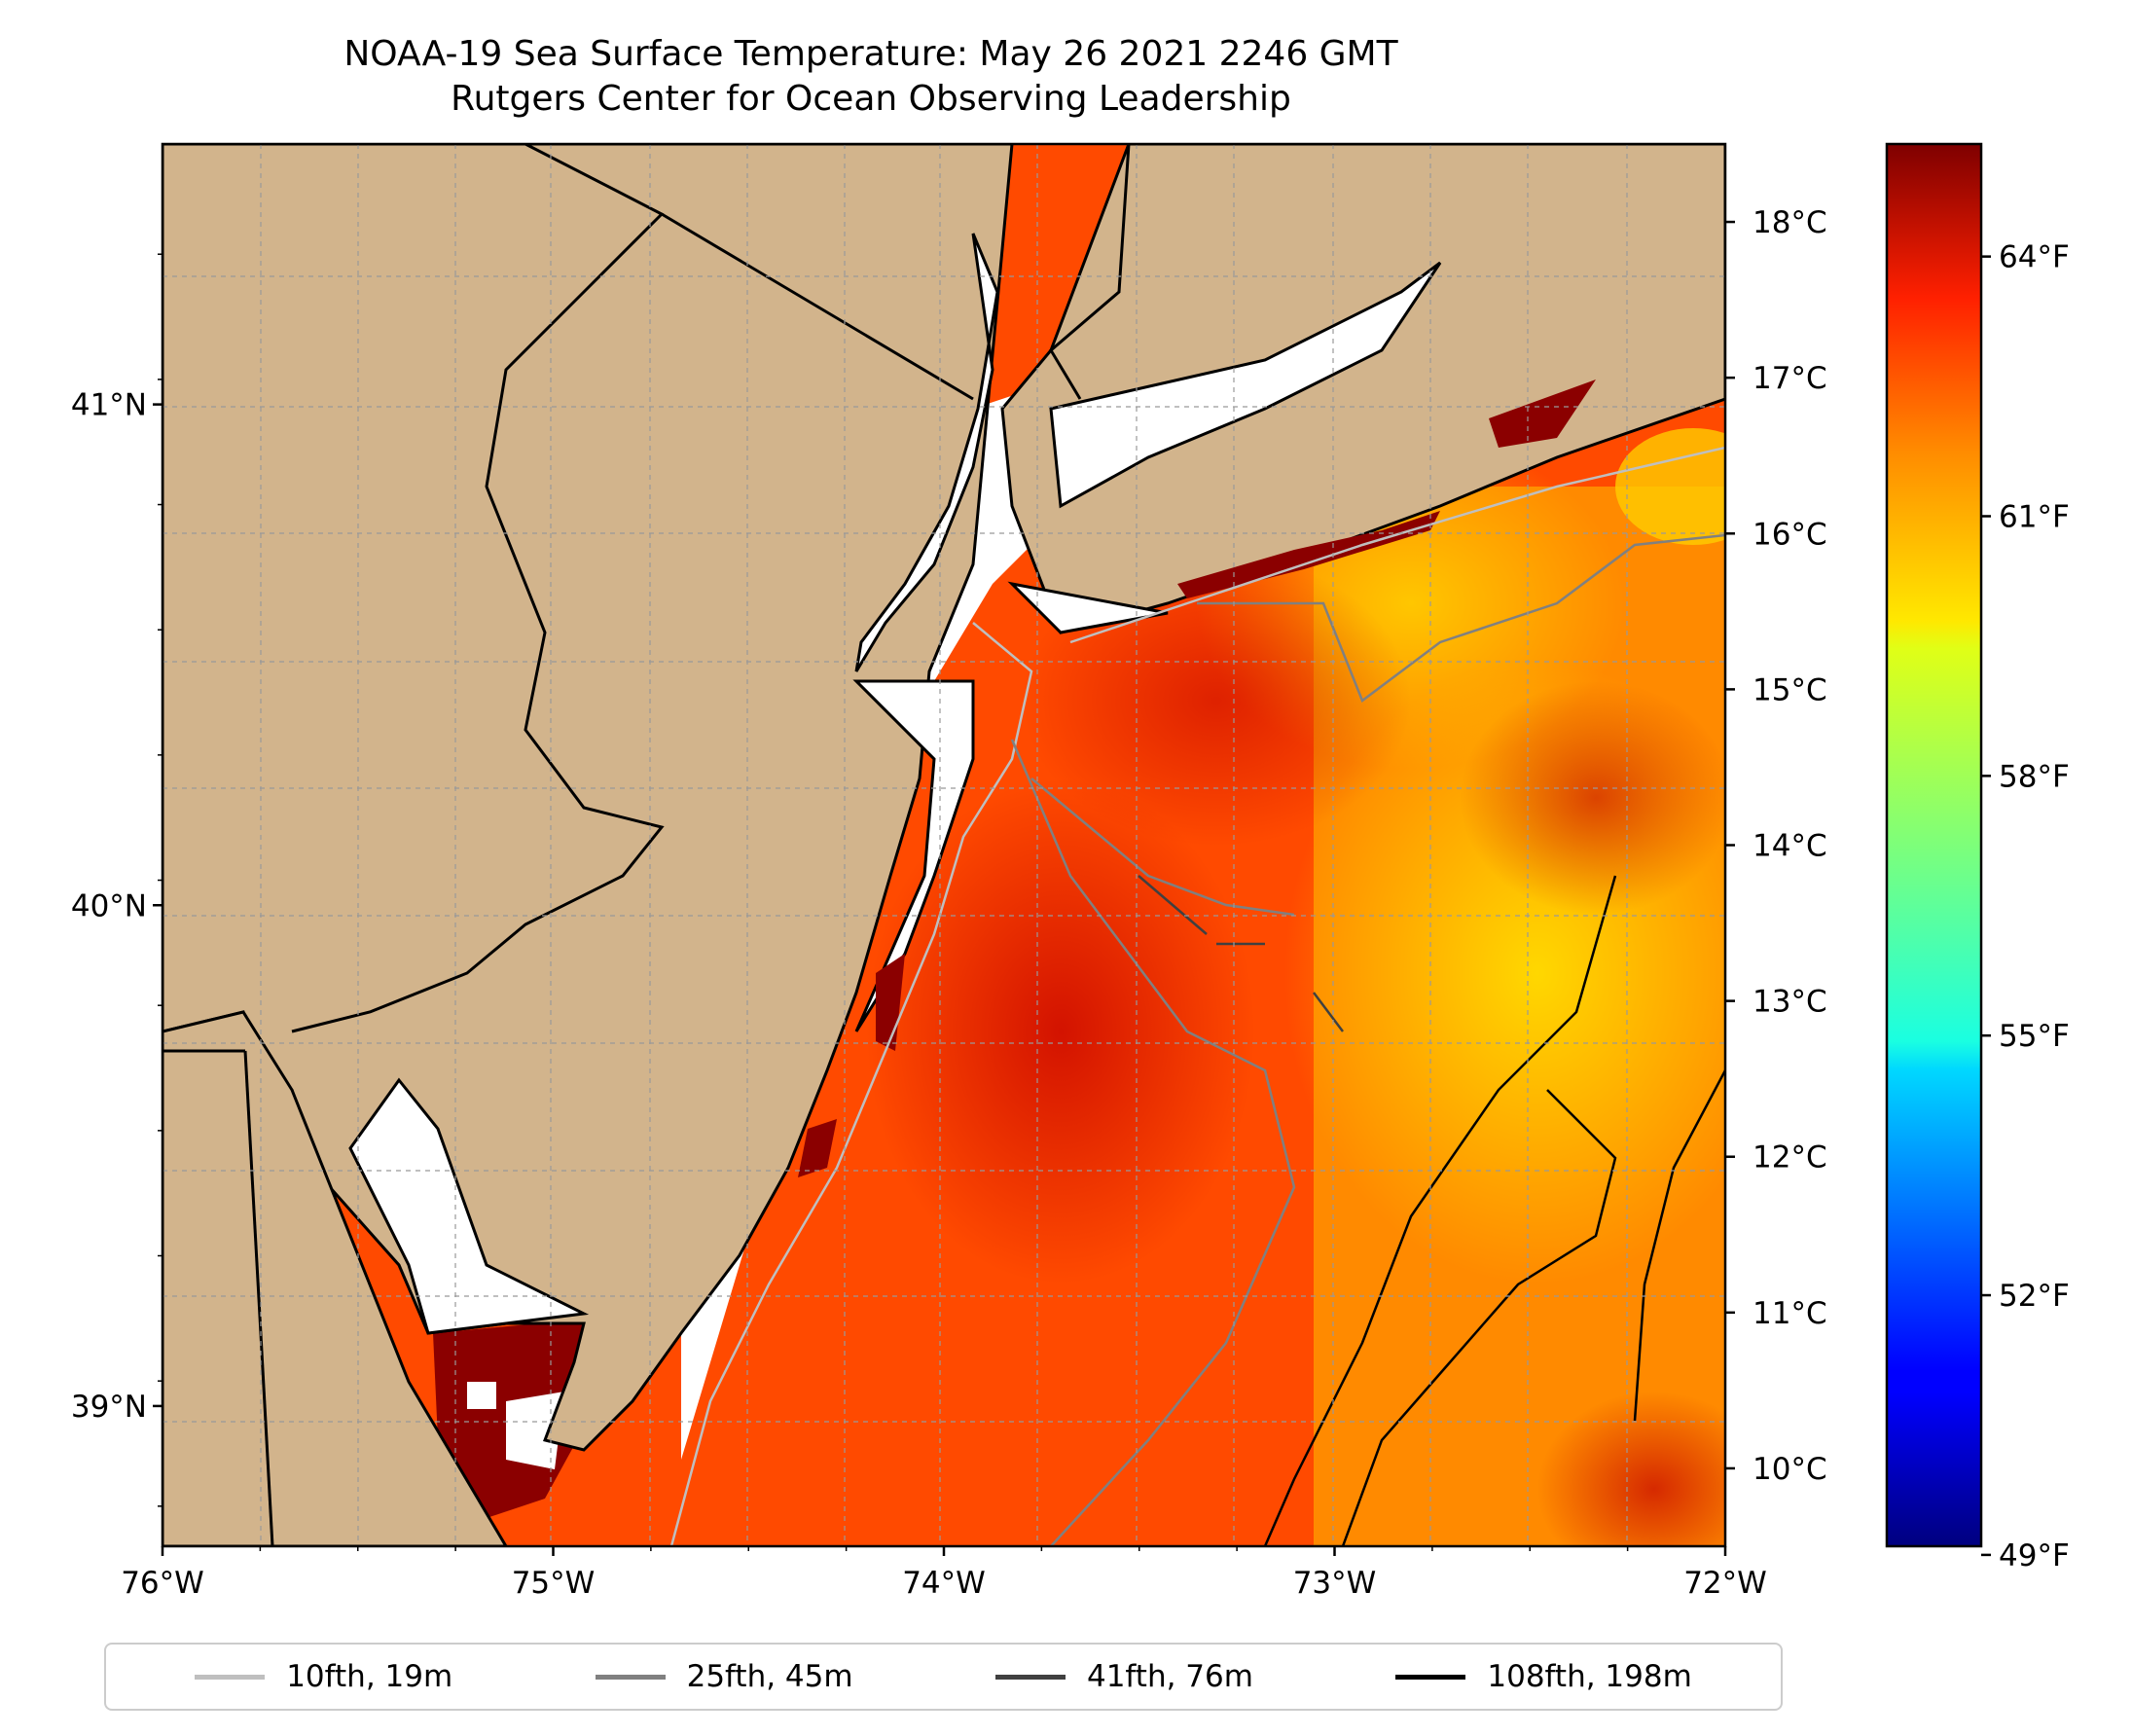 The height and width of the screenshot is (1736, 2132). What do you see at coordinates (1589, 1677) in the screenshot?
I see `legend-label: 108fth, 198m` at bounding box center [1589, 1677].